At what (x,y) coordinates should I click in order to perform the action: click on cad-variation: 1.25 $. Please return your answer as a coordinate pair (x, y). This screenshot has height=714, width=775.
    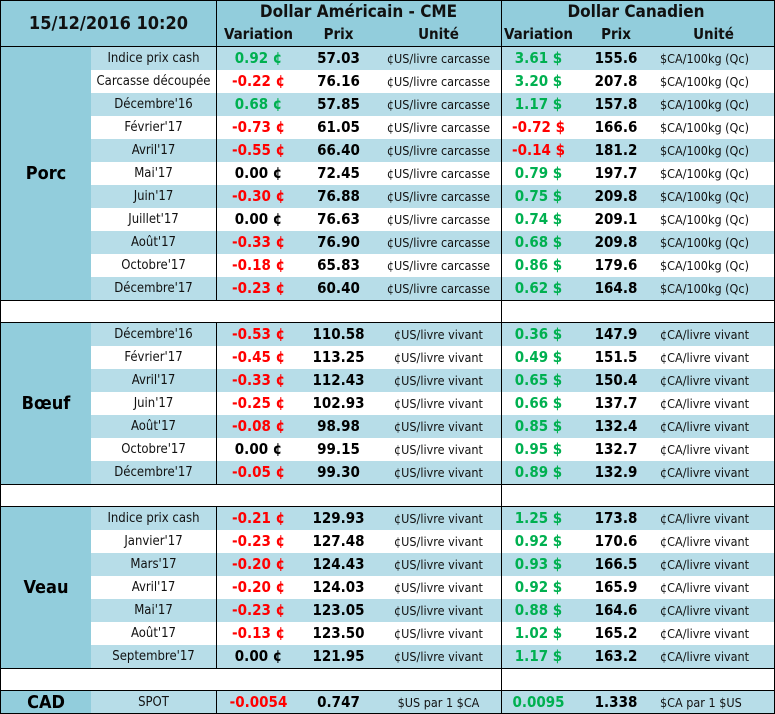
    Looking at the image, I should click on (538, 518).